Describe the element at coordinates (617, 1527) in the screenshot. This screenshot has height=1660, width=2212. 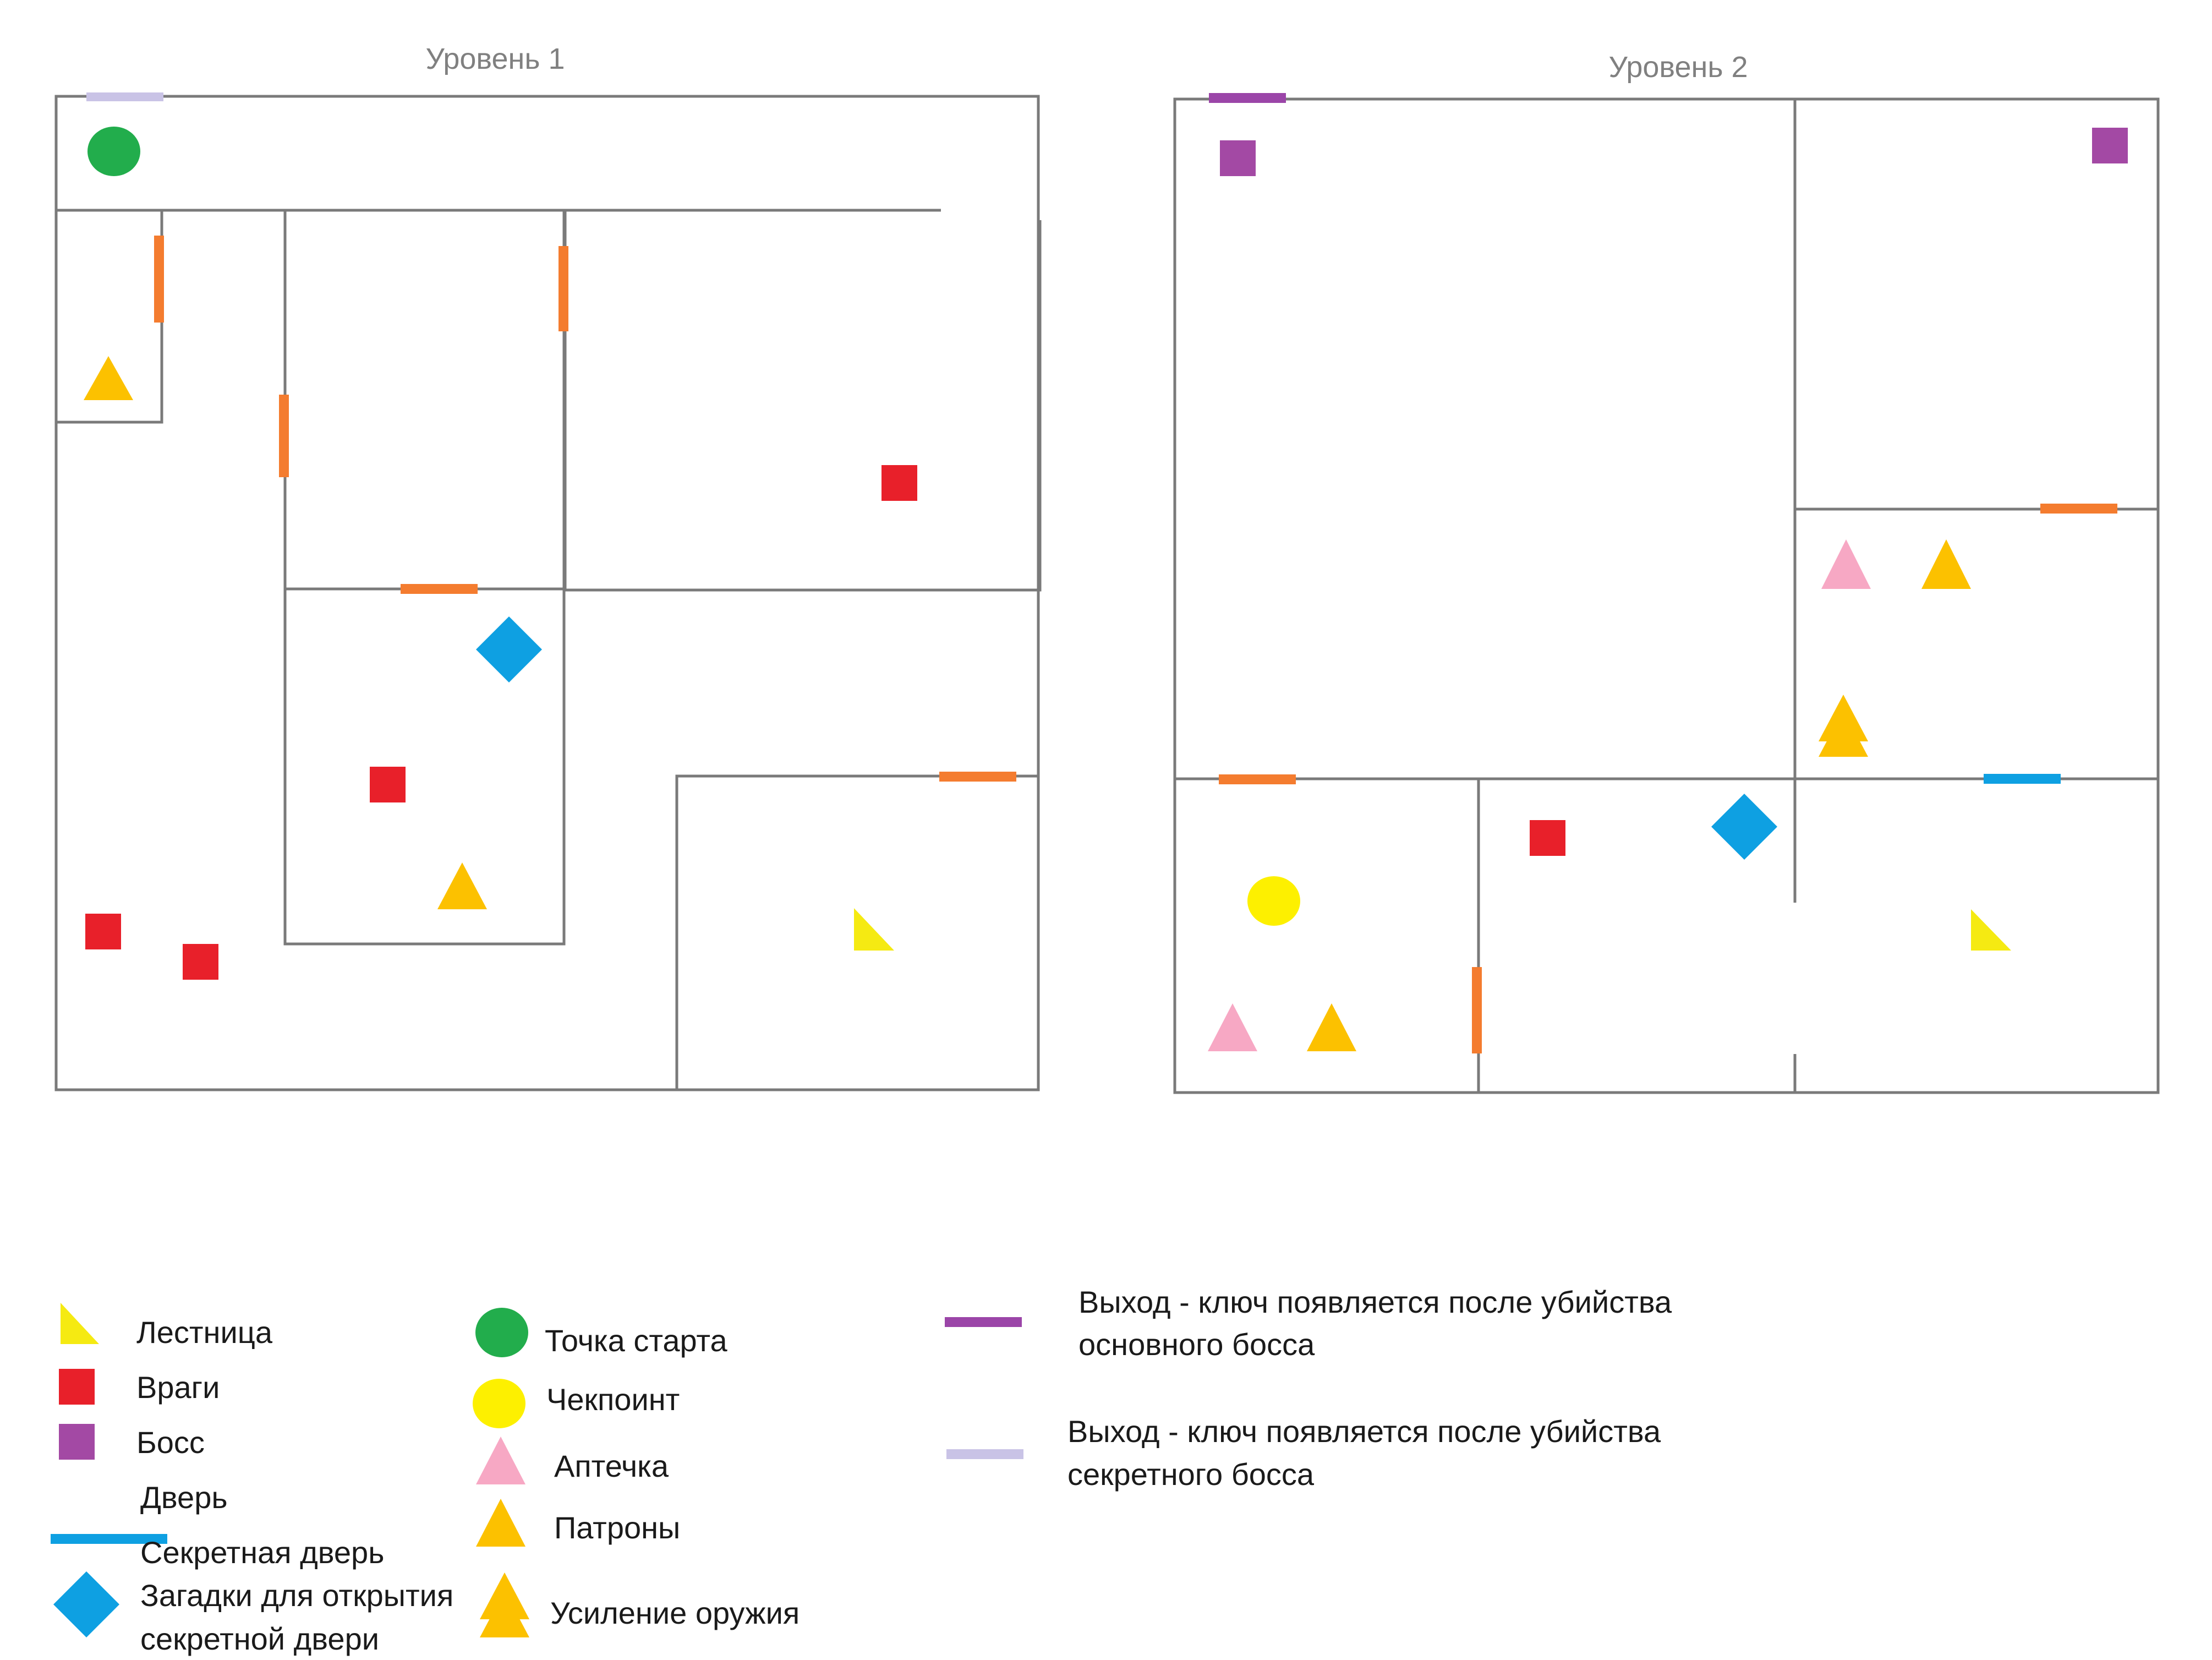
I see `legend-label-ammo: Патроны` at that location.